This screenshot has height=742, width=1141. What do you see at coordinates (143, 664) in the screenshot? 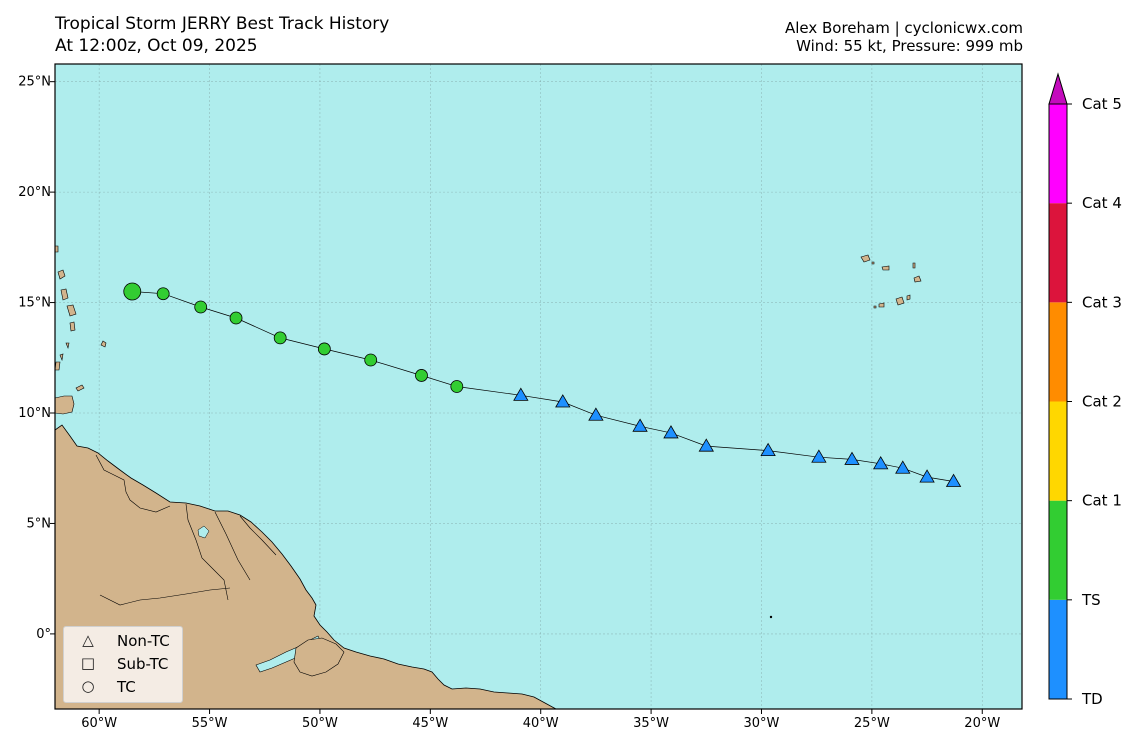
I see `legend-label: Sub-TC` at bounding box center [143, 664].